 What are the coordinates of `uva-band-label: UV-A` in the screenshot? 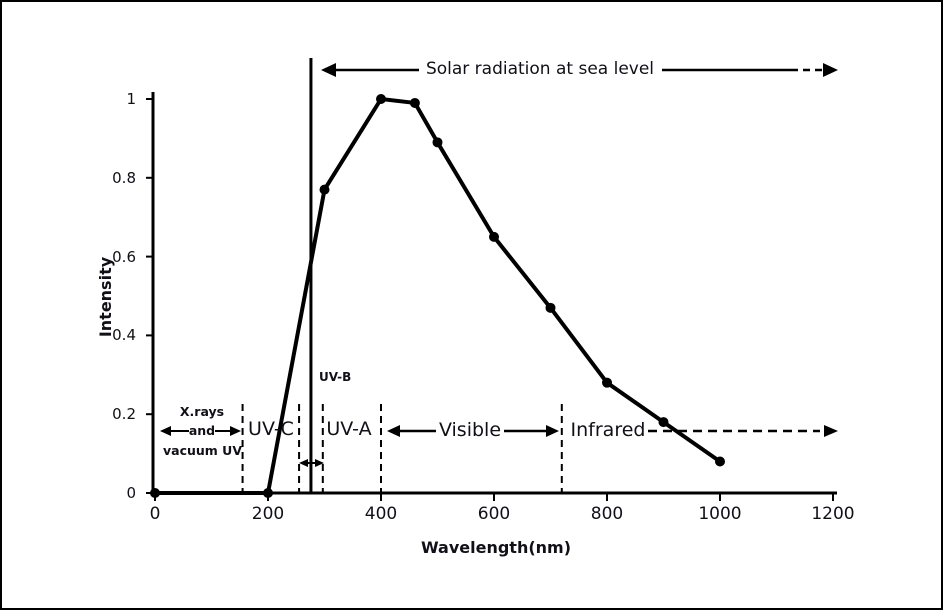 It's located at (349, 429).